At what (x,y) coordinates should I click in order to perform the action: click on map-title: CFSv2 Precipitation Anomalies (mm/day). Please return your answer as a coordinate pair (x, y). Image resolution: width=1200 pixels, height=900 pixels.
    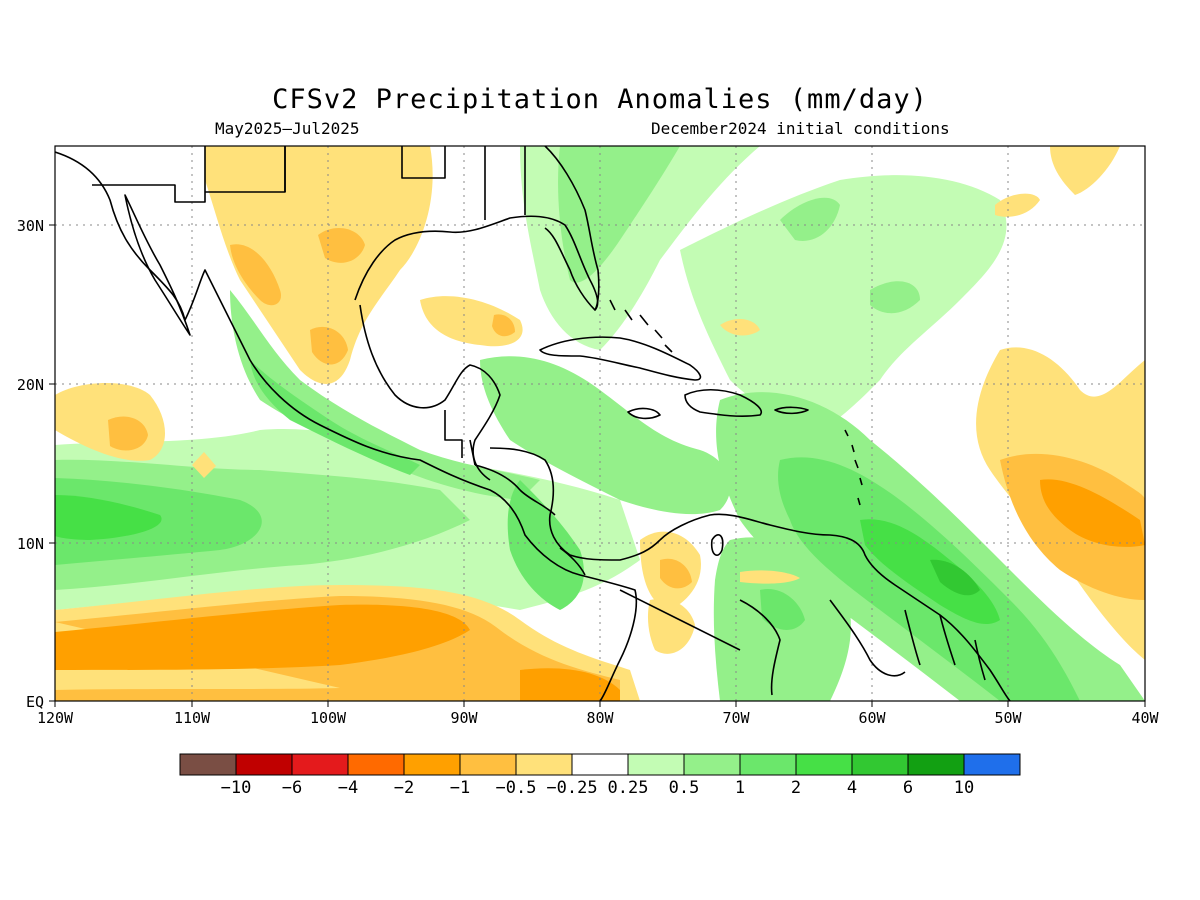
    Looking at the image, I should click on (600, 99).